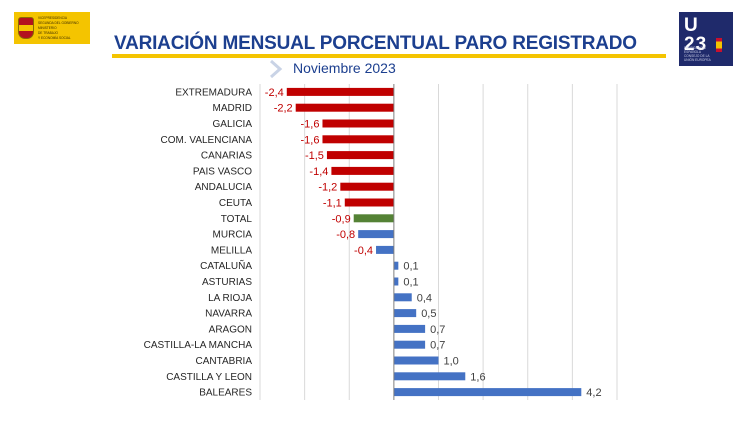 The image size is (754, 426). What do you see at coordinates (232, 108) in the screenshot?
I see `category-label: MADRID` at bounding box center [232, 108].